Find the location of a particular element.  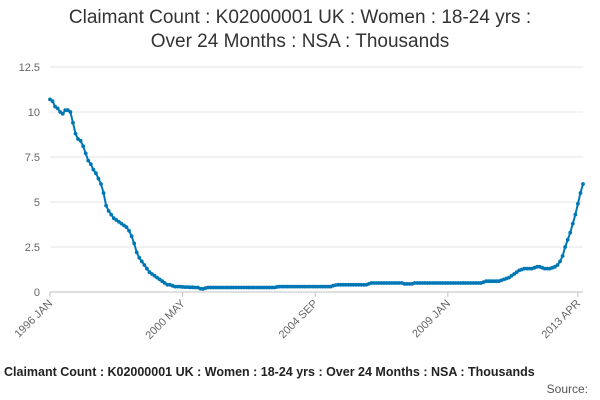

y-tick-label: 0 is located at coordinates (37, 293).